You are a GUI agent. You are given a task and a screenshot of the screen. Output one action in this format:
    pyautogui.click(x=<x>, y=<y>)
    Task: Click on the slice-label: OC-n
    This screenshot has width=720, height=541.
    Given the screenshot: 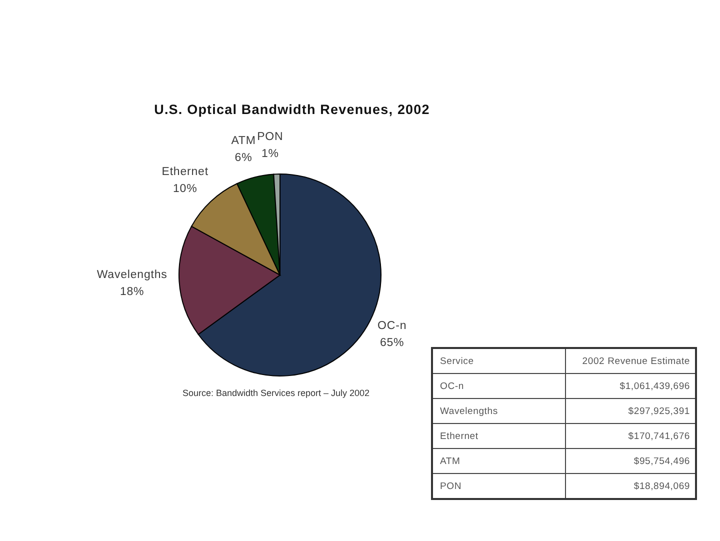 What is the action you would take?
    pyautogui.click(x=392, y=326)
    